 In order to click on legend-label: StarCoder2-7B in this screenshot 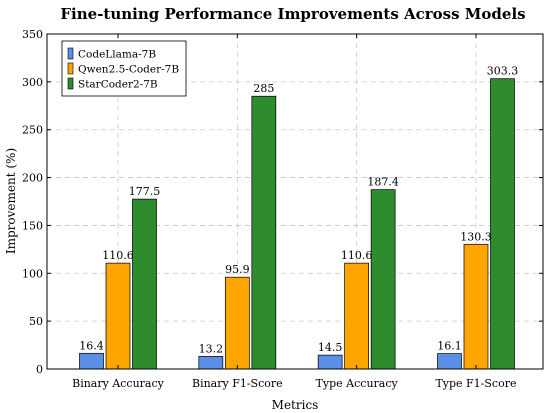, I will do `click(118, 85)`.